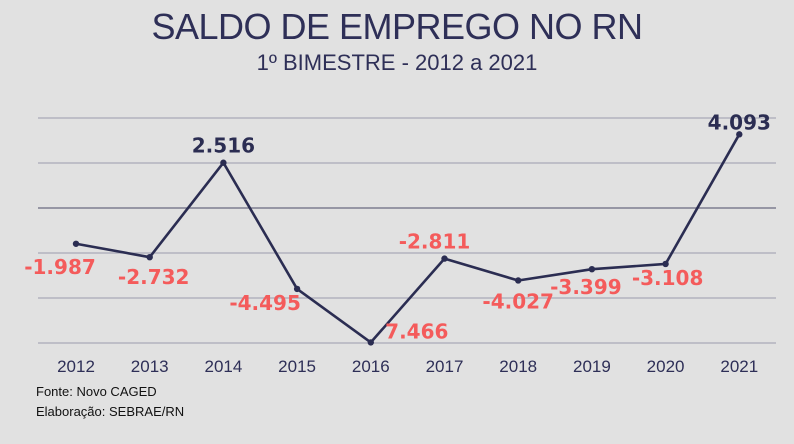 Image resolution: width=794 pixels, height=444 pixels. Describe the element at coordinates (739, 122) in the screenshot. I see `data-label: 4.093` at that location.